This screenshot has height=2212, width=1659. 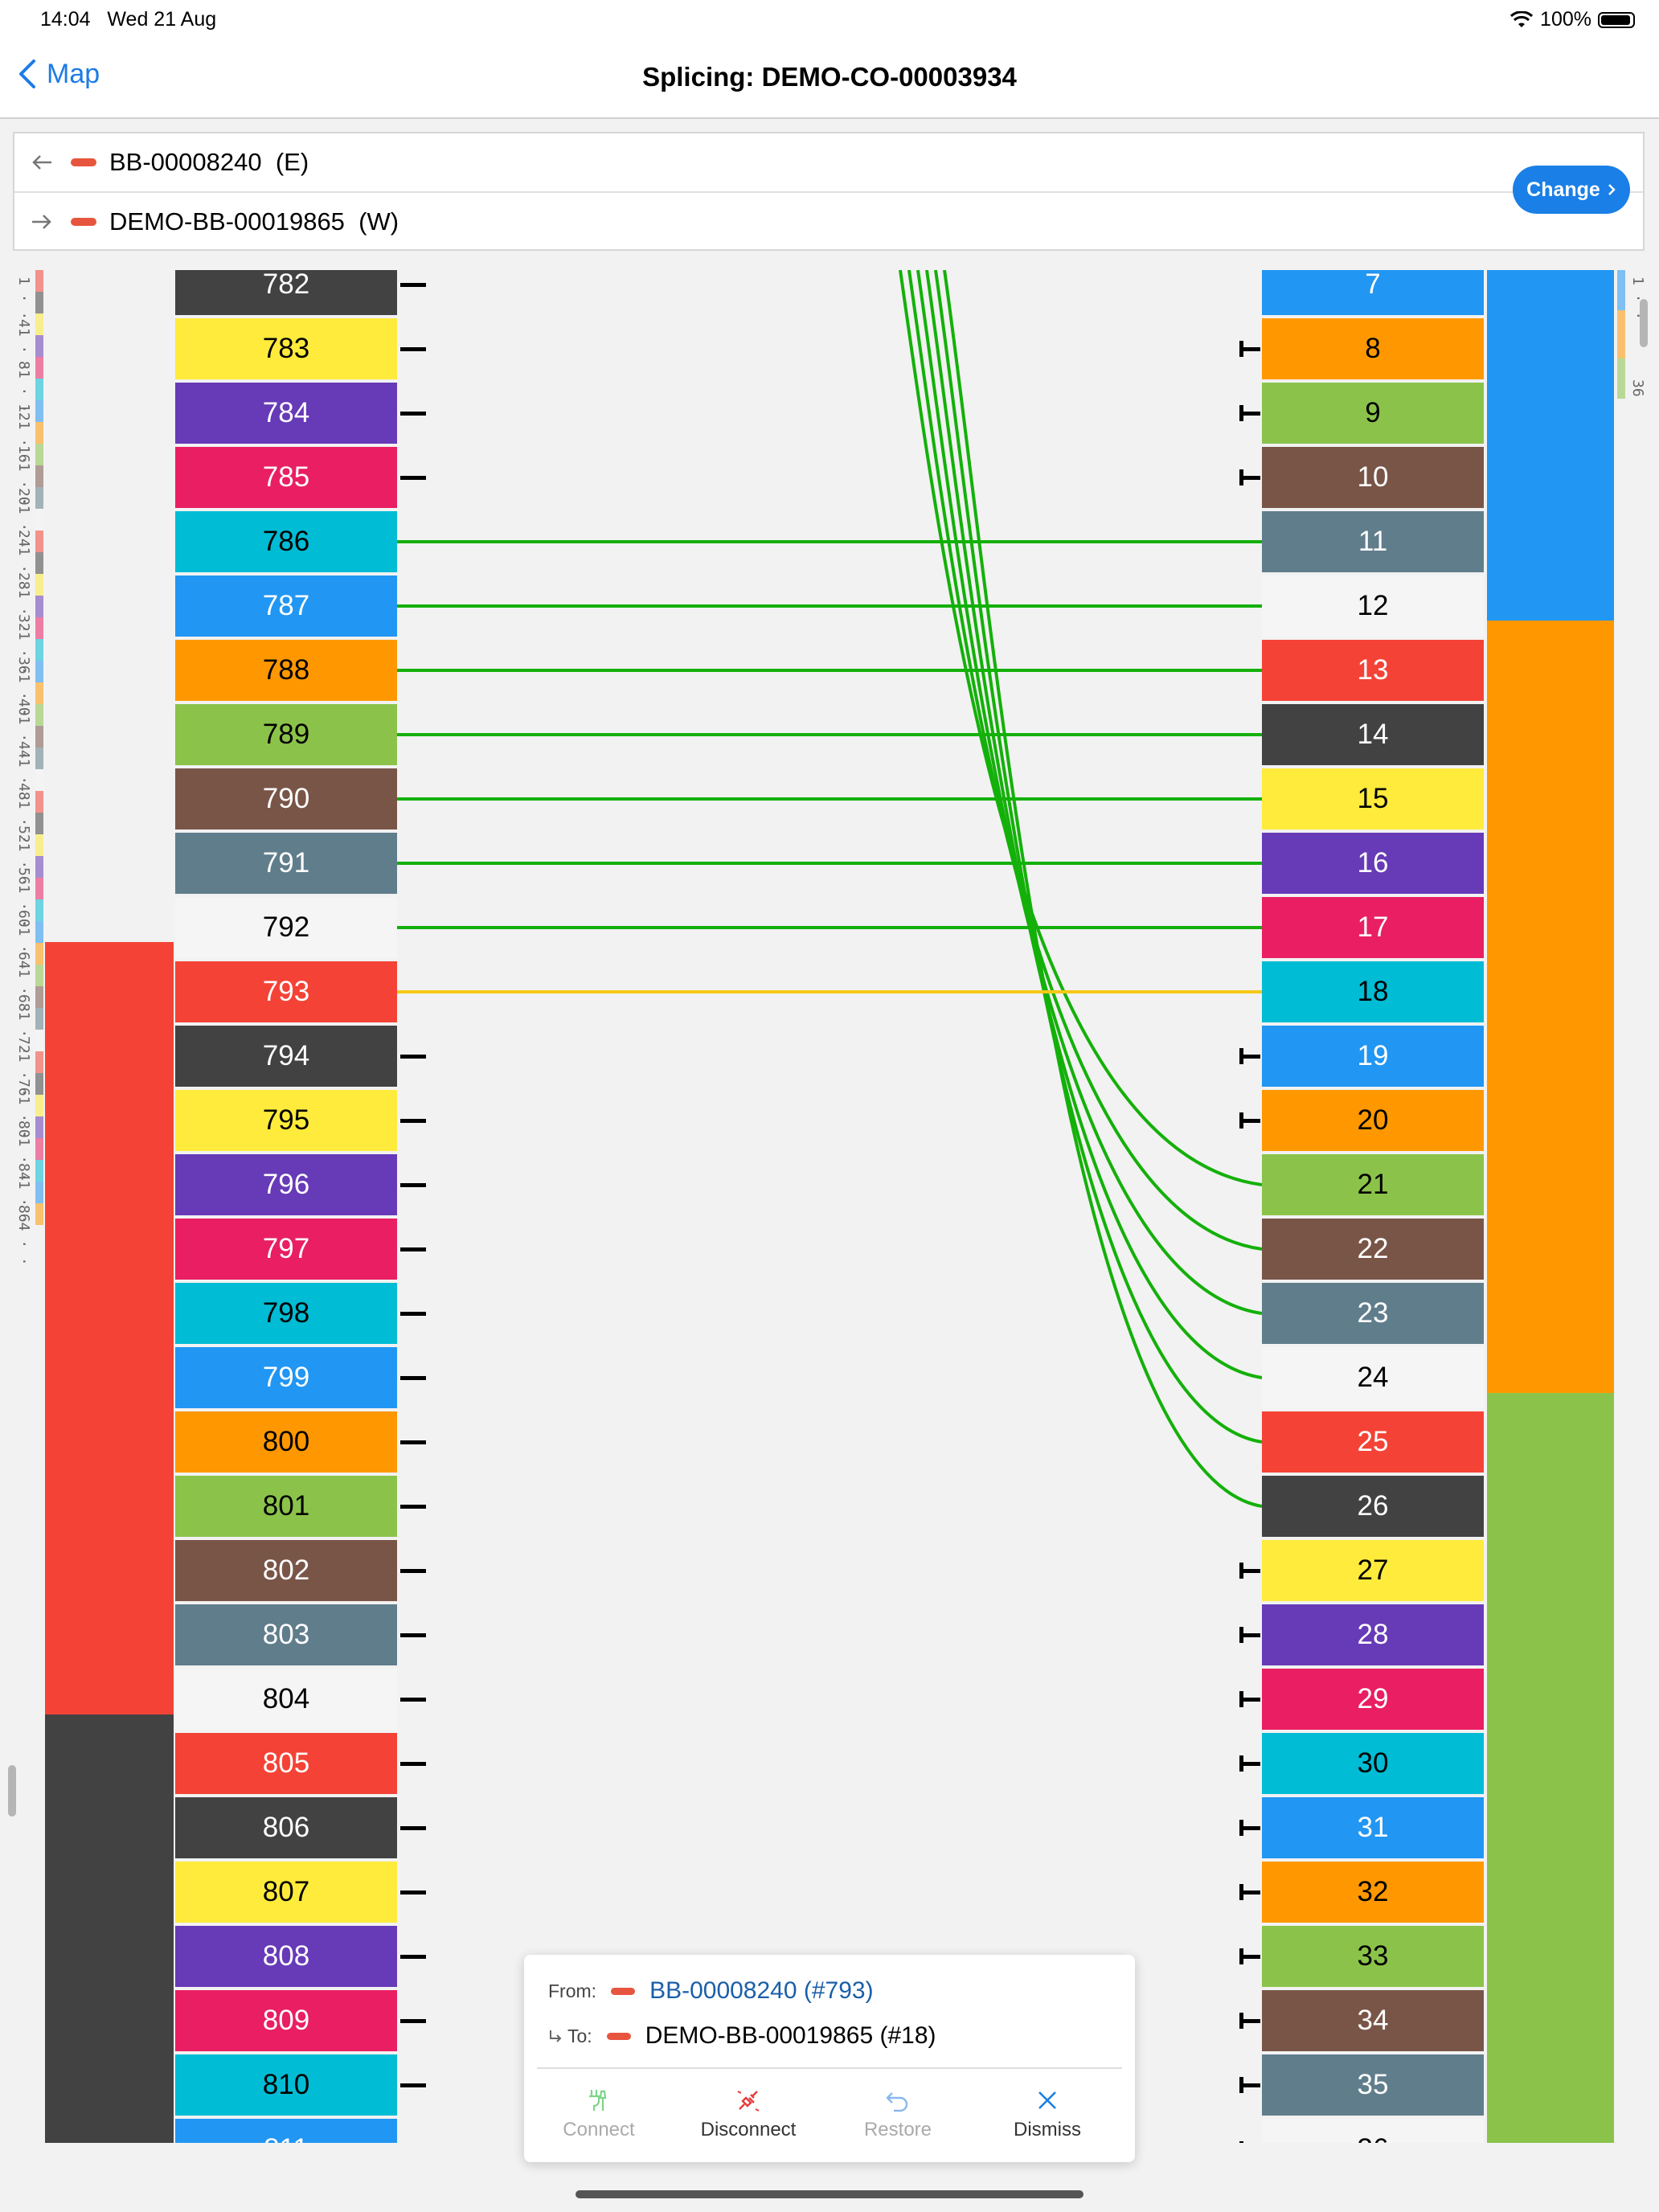 What do you see at coordinates (109, 606) in the screenshot?
I see `buffer-tube` at bounding box center [109, 606].